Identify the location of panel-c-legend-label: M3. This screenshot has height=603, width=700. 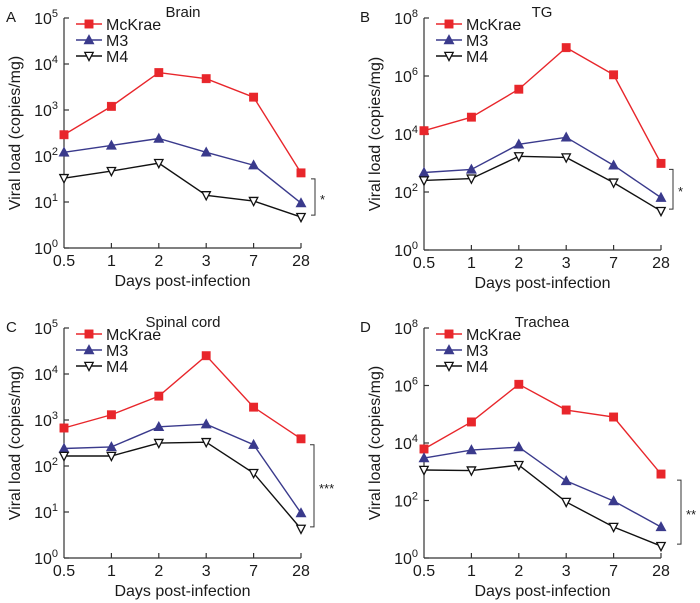
(117, 351).